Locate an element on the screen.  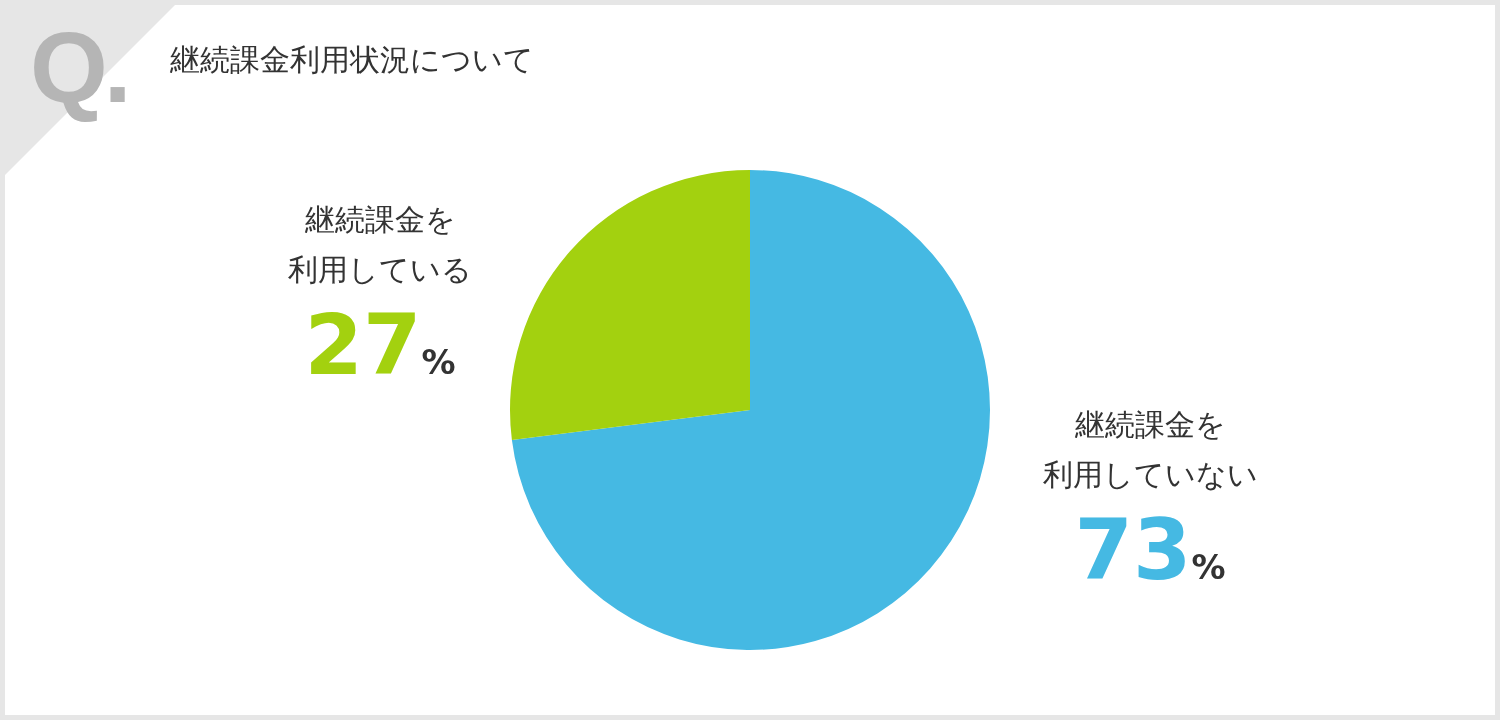
slice-label: 継続課金を利用していない is located at coordinates (1150, 450).